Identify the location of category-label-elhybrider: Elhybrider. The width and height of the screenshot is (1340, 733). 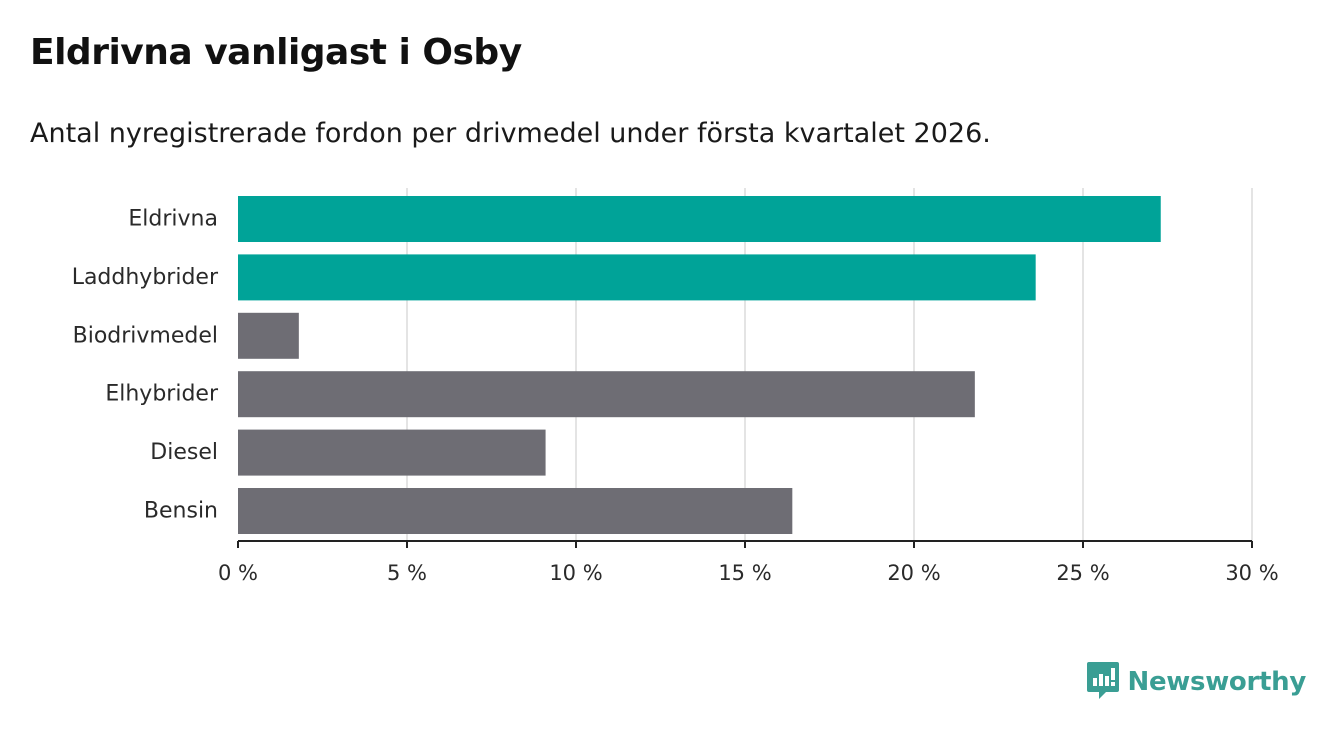
(162, 394).